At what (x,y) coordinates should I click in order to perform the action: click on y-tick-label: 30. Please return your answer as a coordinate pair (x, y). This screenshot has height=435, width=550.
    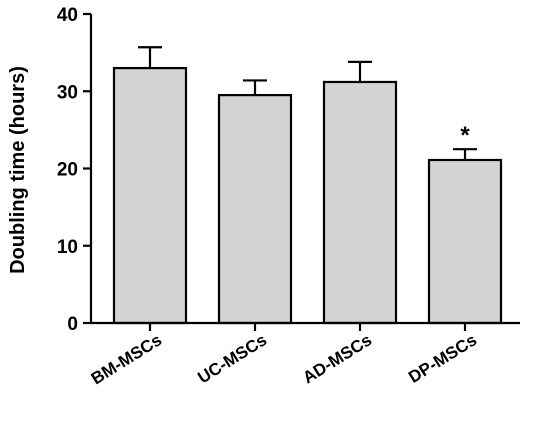
    Looking at the image, I should click on (67, 92).